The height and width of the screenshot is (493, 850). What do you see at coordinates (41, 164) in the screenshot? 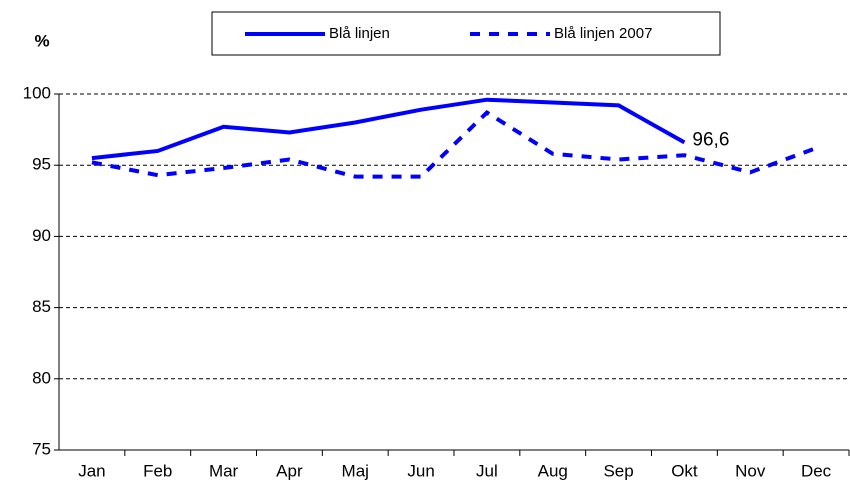
I see `y-tick-label: 95` at bounding box center [41, 164].